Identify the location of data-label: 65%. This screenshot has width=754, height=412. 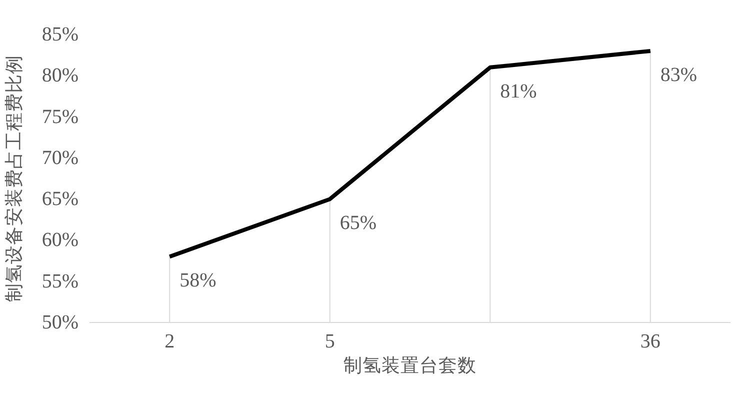
(358, 223).